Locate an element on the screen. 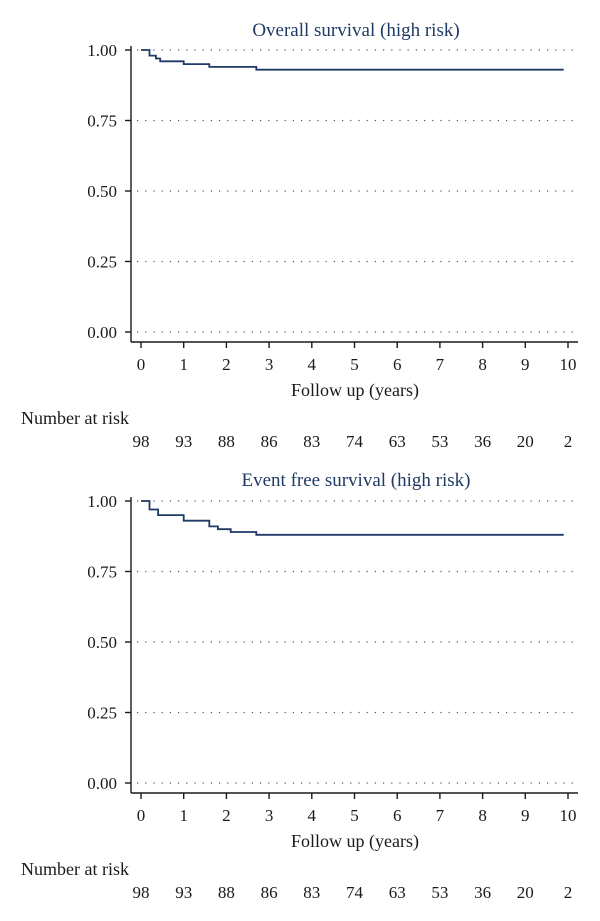  chart-title: Overall survival (high risk) is located at coordinates (355, 30).